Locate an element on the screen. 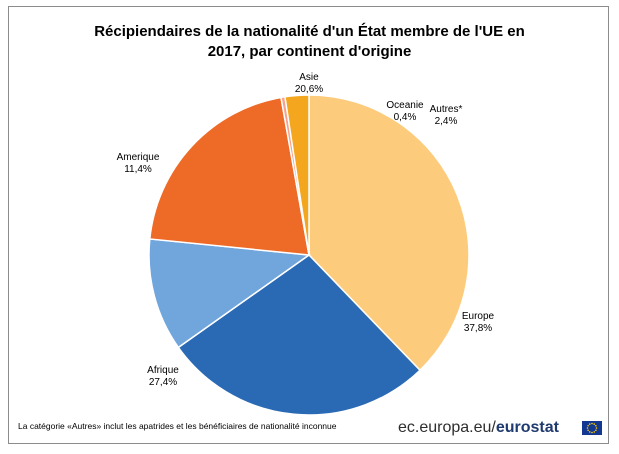 This screenshot has width=619, height=454. pie-slice-amerique is located at coordinates (230, 293).